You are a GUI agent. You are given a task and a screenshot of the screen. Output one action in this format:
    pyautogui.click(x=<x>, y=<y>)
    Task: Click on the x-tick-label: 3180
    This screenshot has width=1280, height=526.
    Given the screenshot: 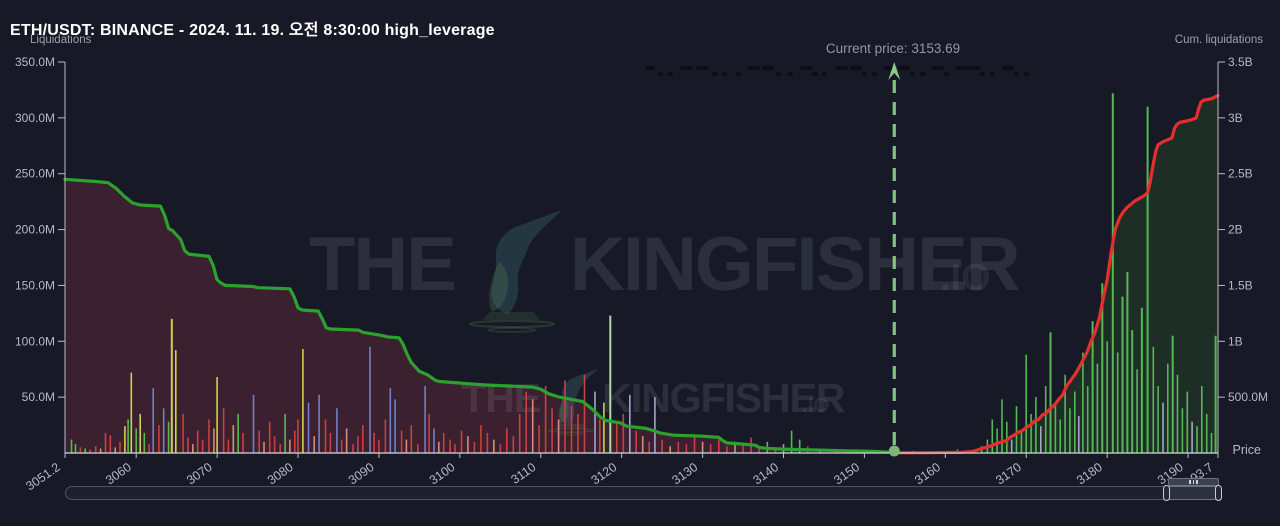 What is the action you would take?
    pyautogui.click(x=1089, y=473)
    